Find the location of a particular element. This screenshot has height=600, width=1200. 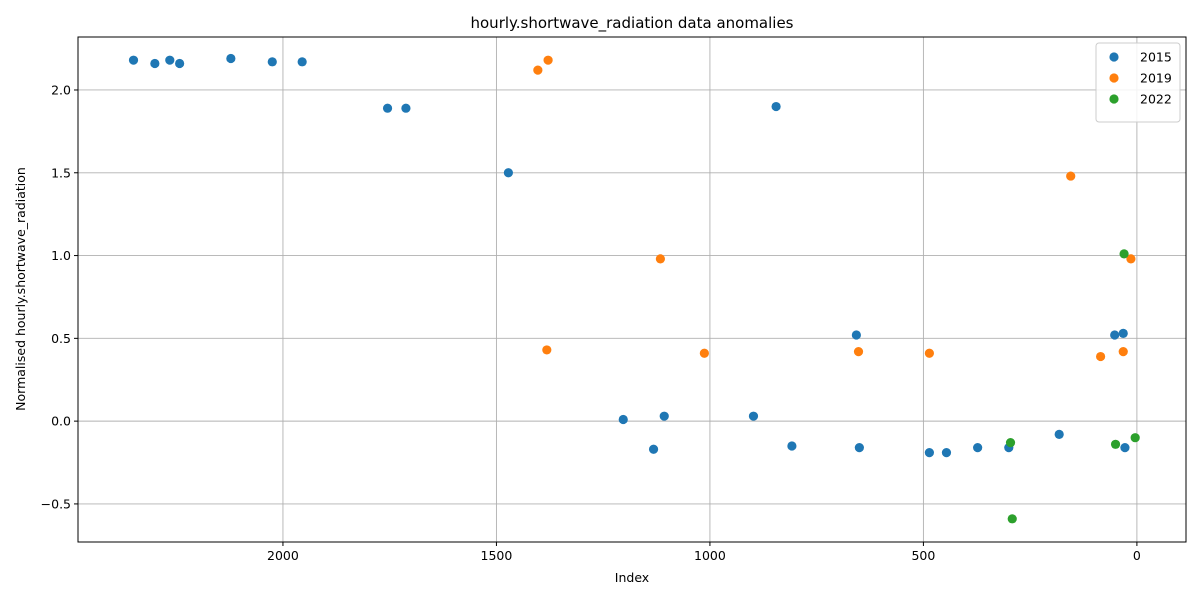

y-tick-label: 1.5 is located at coordinates (61, 172).